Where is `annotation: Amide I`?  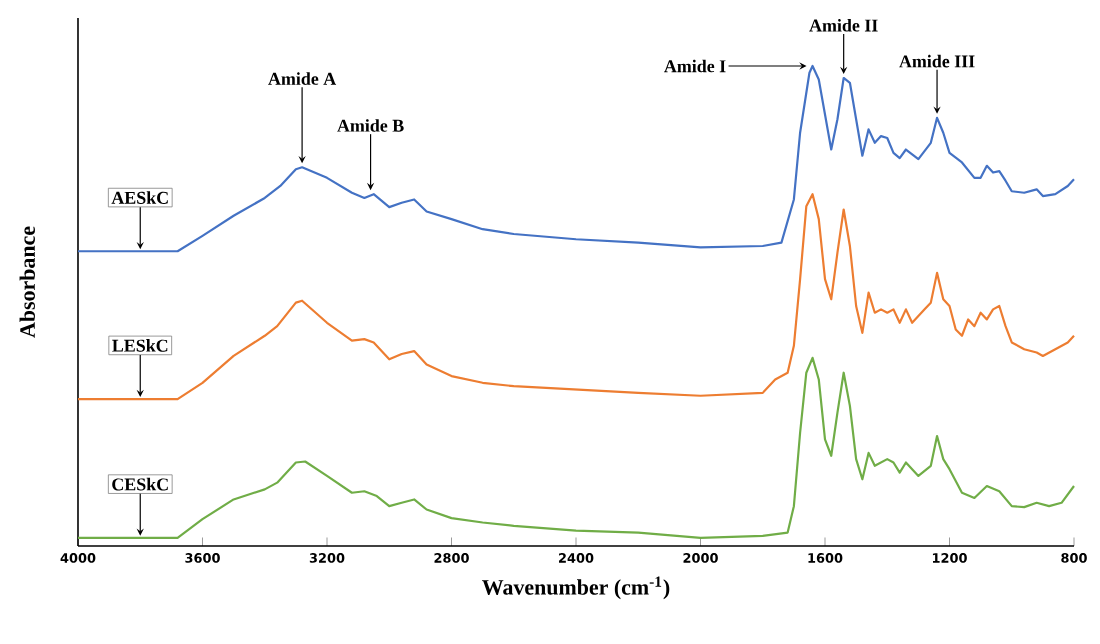 annotation: Amide I is located at coordinates (695, 66).